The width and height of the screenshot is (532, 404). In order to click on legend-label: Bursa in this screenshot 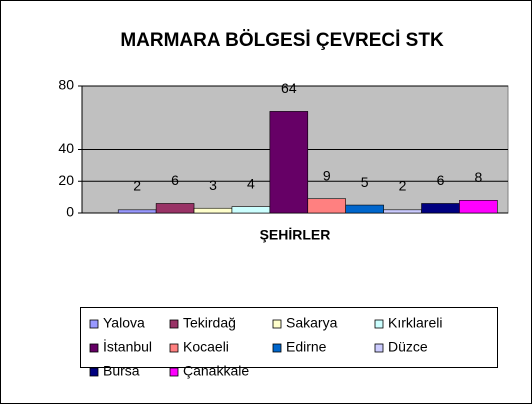, I will do `click(121, 371)`.